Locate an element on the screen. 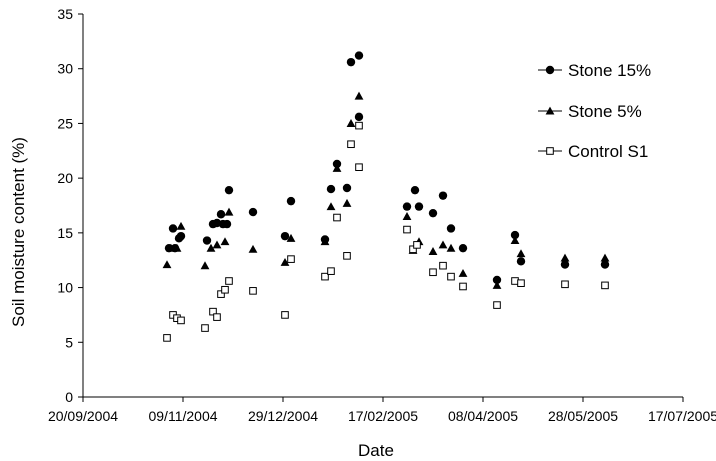  y-tick-label: 5 is located at coordinates (69, 342).